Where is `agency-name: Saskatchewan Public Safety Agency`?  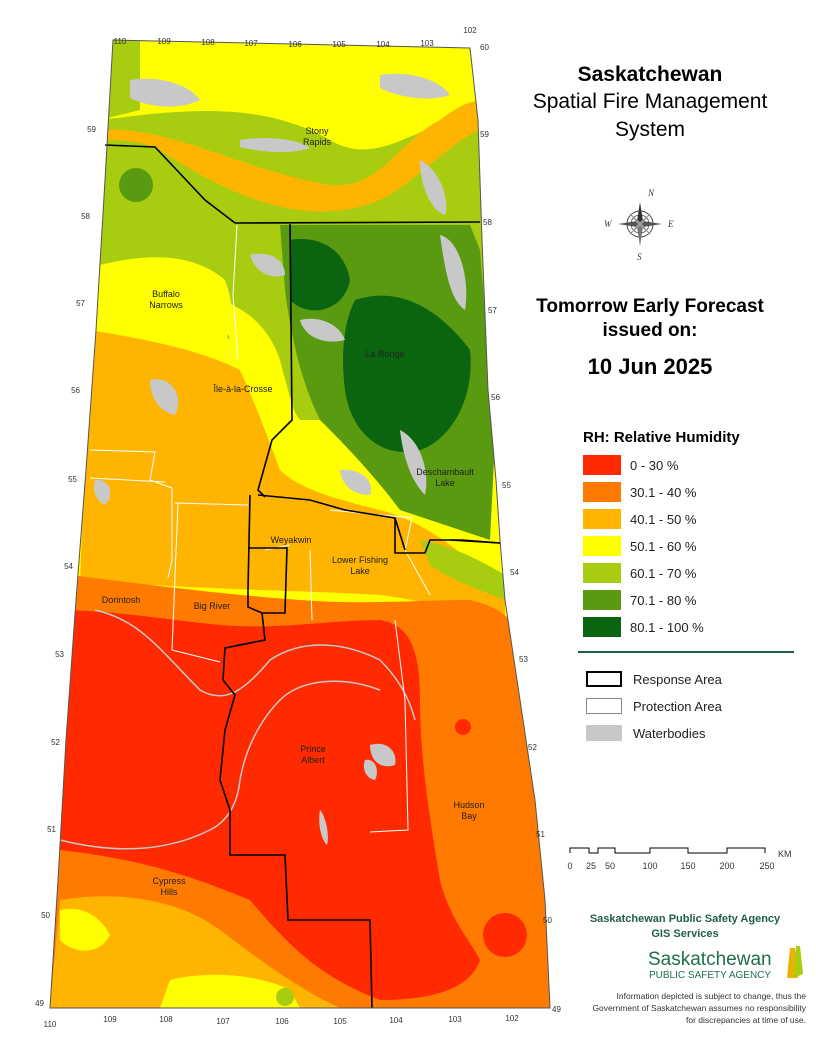
agency-name: Saskatchewan Public Safety Agency is located at coordinates (685, 919).